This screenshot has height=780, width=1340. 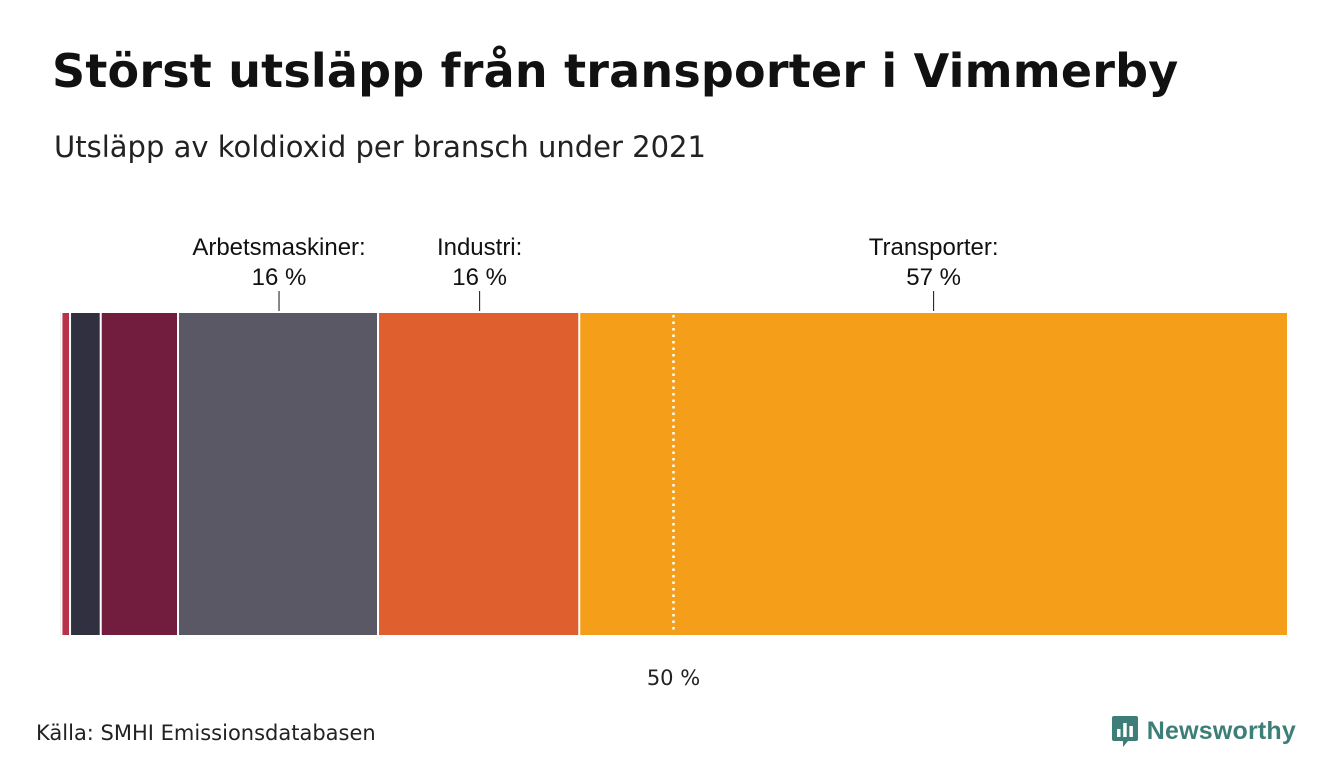 I want to click on category-label-arbetsmaskiner: Arbetsmaskiner:, so click(x=278, y=247).